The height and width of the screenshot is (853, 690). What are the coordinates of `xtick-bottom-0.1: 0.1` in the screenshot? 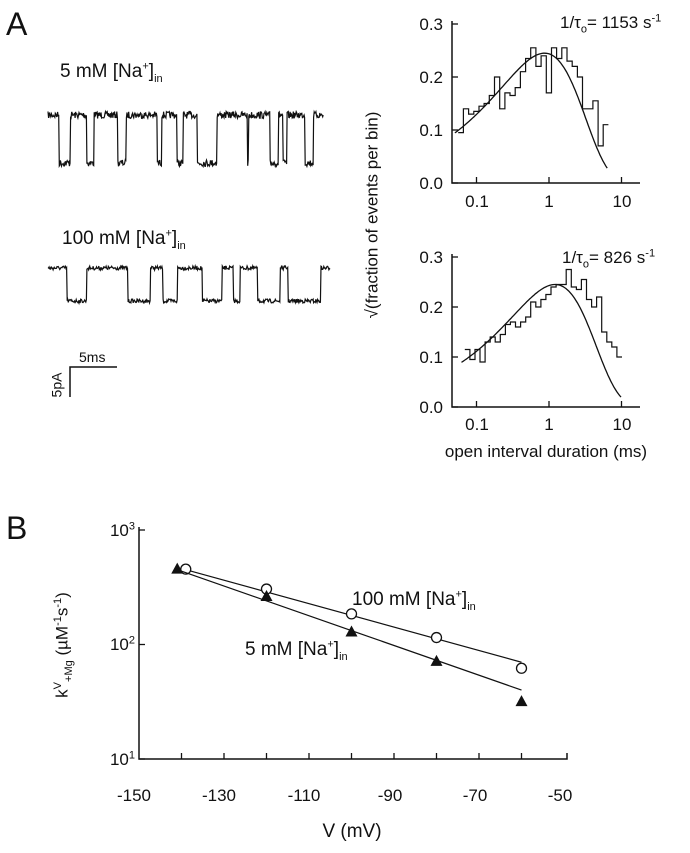 It's located at (477, 424).